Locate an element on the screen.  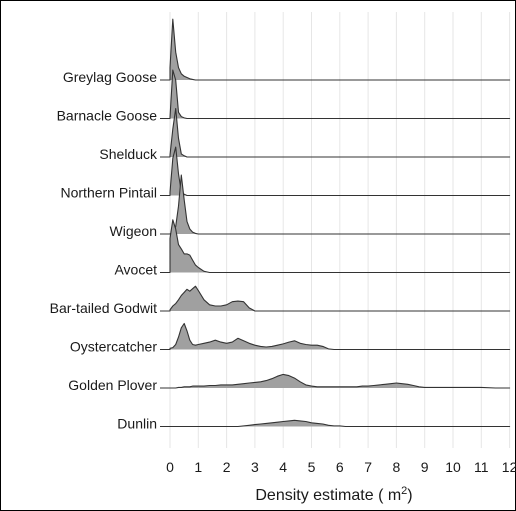
x-tick-label: 11 is located at coordinates (481, 467).